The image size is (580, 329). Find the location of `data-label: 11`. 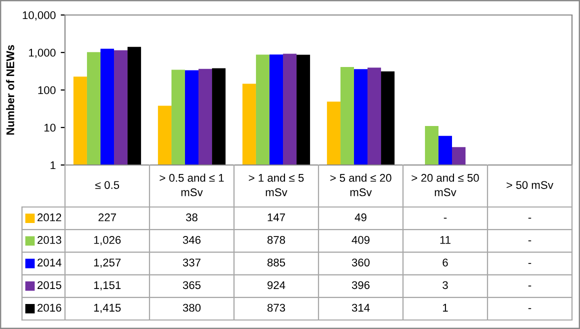

data-label: 11 is located at coordinates (445, 240).